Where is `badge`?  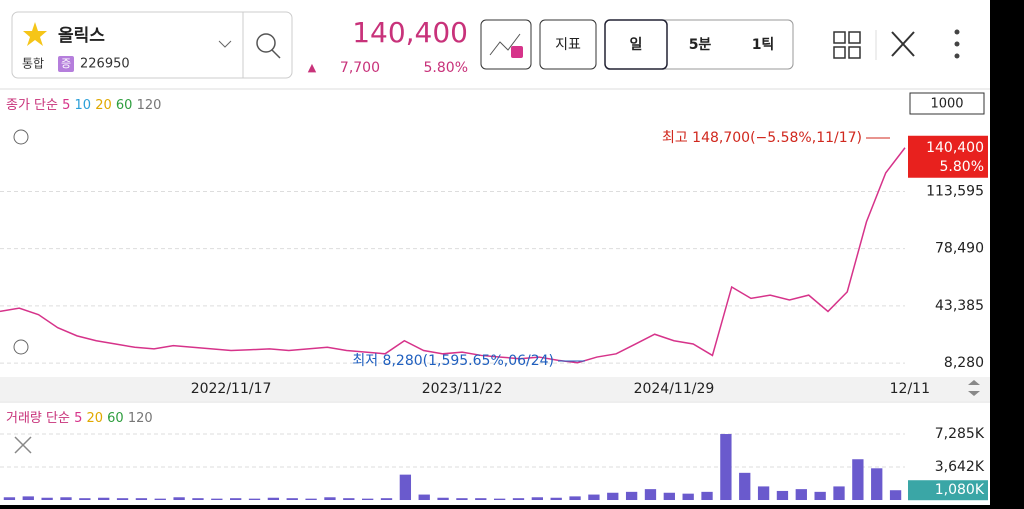
badge is located at coordinates (66, 64).